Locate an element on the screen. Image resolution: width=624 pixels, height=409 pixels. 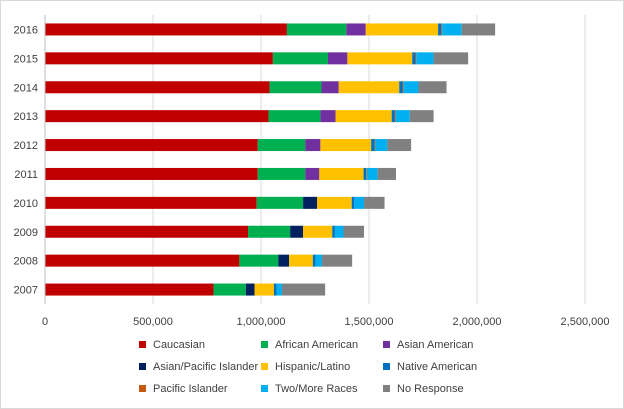
bar-segment-2013-caucasian is located at coordinates (157, 116).